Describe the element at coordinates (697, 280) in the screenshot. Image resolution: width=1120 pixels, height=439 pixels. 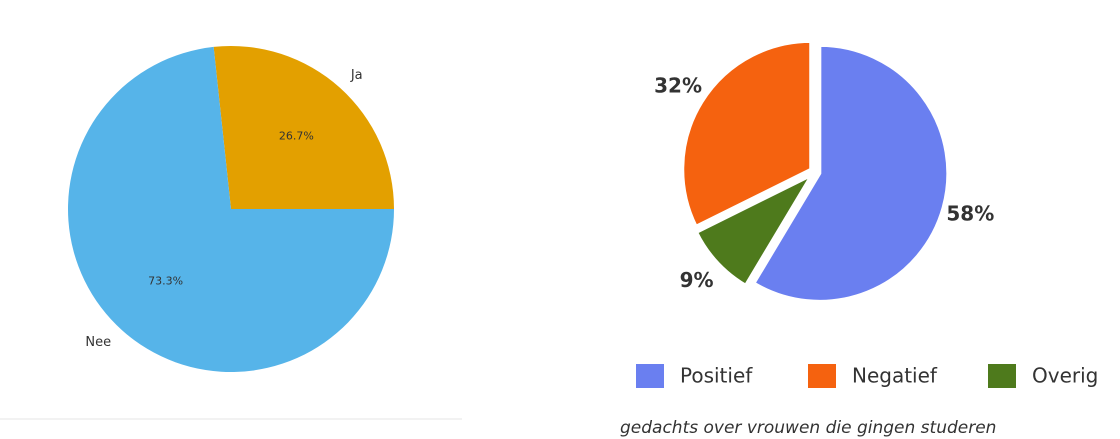
I see `slice-pct-label: 9%` at that location.